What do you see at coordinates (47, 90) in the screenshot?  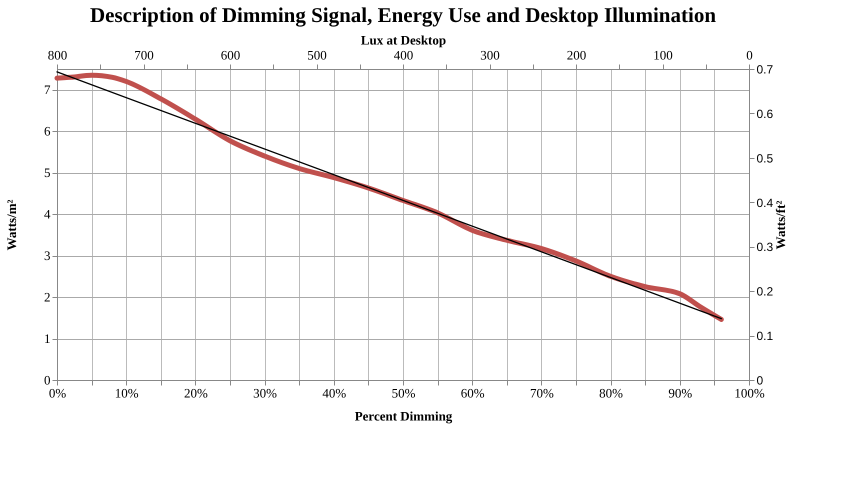 I see `y-tick-label: 7` at bounding box center [47, 90].